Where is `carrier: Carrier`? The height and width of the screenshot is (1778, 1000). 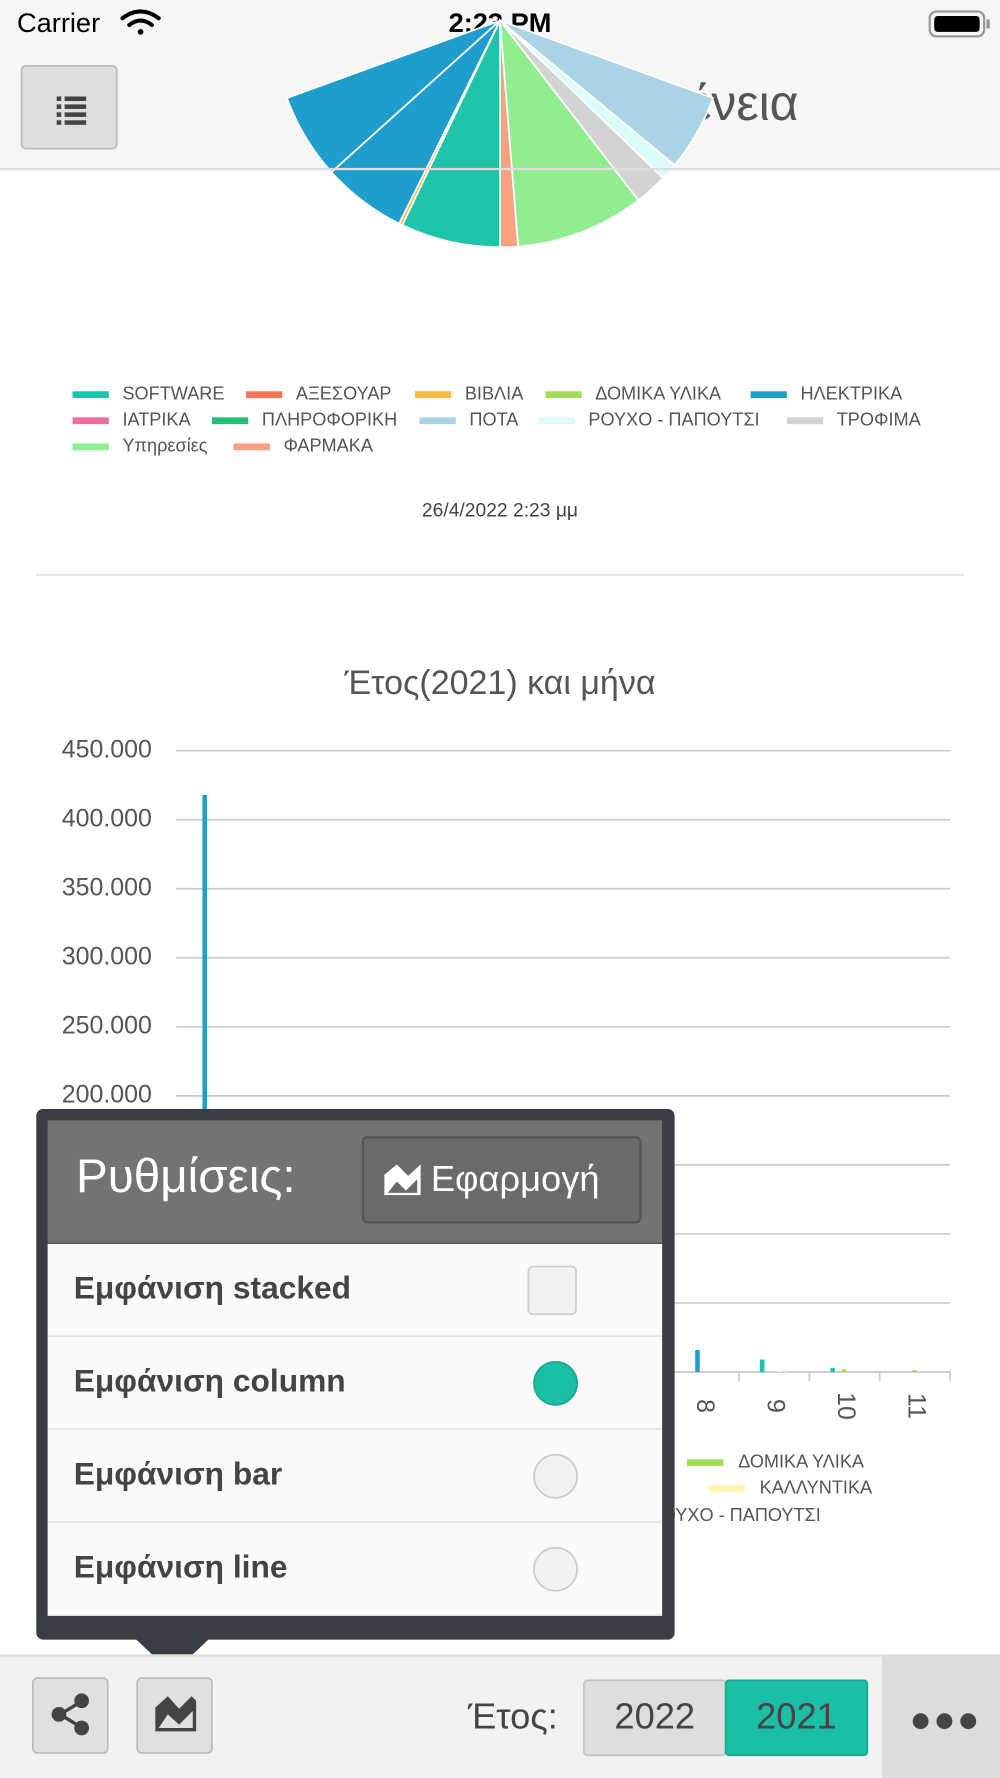 carrier: Carrier is located at coordinates (58, 22).